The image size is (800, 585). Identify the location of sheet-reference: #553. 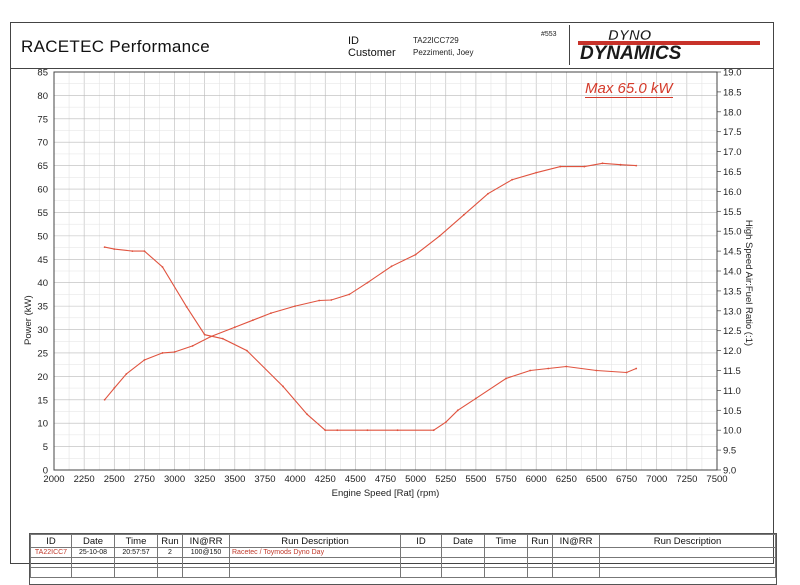
(549, 34).